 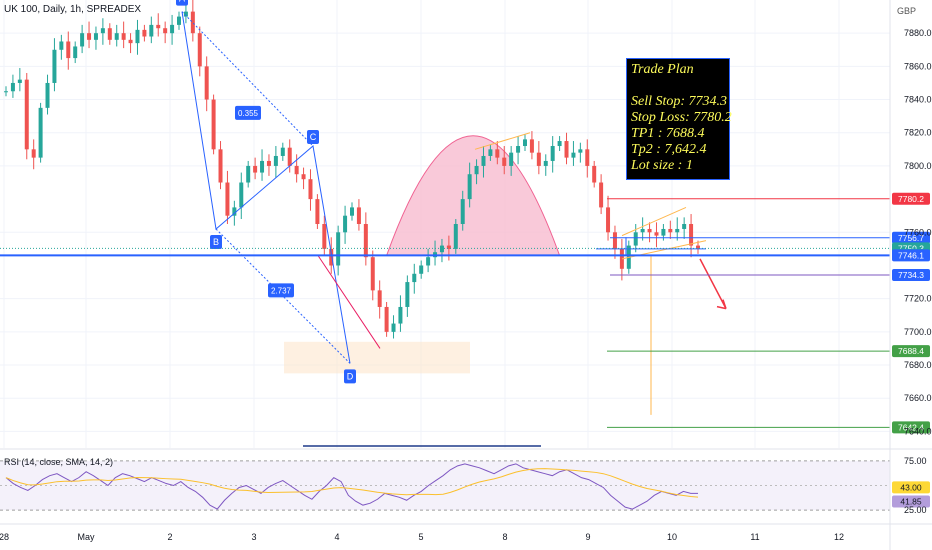 I want to click on y-tick-label: 7700.0, so click(x=918, y=332).